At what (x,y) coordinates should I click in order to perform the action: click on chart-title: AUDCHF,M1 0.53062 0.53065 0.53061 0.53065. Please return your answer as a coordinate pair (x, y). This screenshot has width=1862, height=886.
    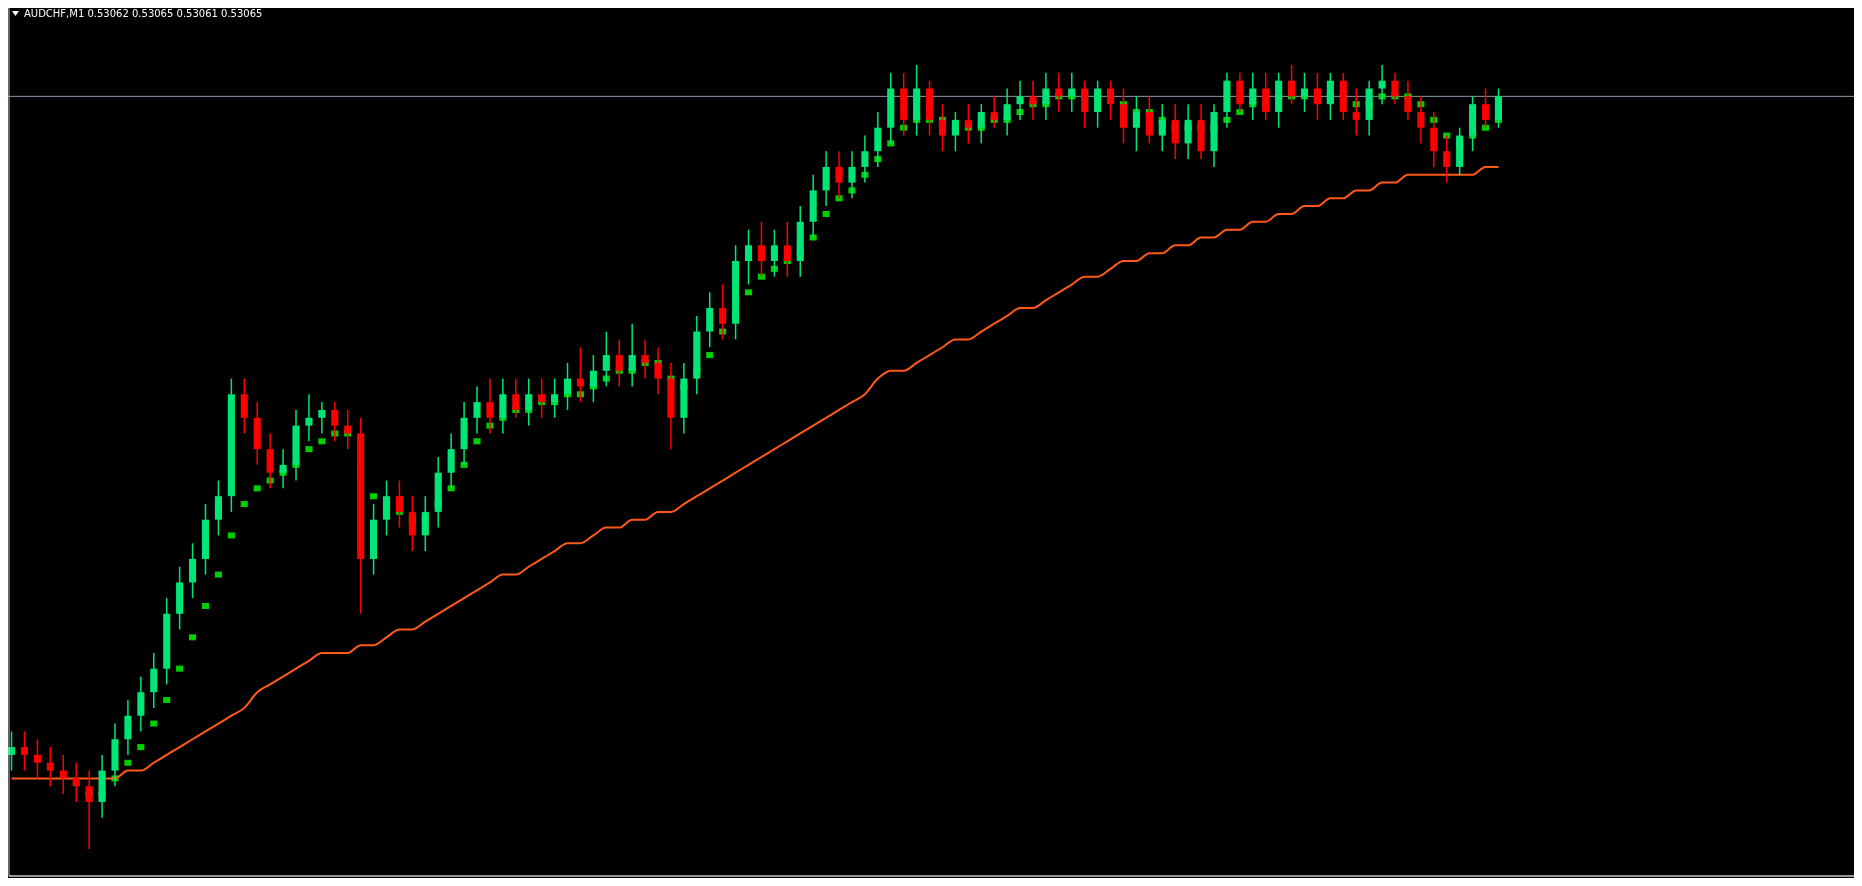
    Looking at the image, I should click on (143, 13).